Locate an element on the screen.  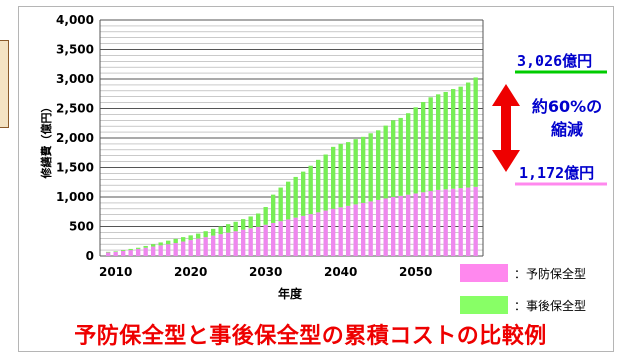
y-tick-labels: 0 500 1,000 1,500 2,000 2,500 3,000 3,500 4,000 is located at coordinates (75, 138).